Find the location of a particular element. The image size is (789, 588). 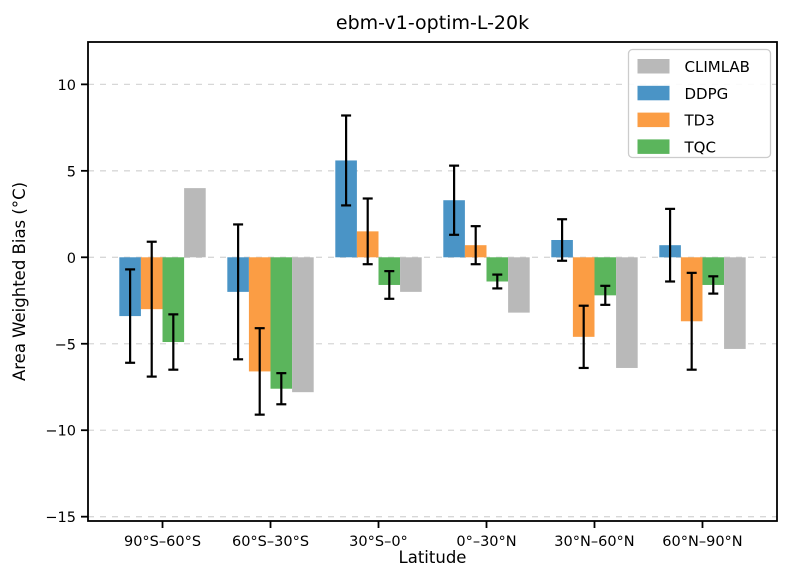

legend-swatch-CLIMLAB is located at coordinates (653, 66).